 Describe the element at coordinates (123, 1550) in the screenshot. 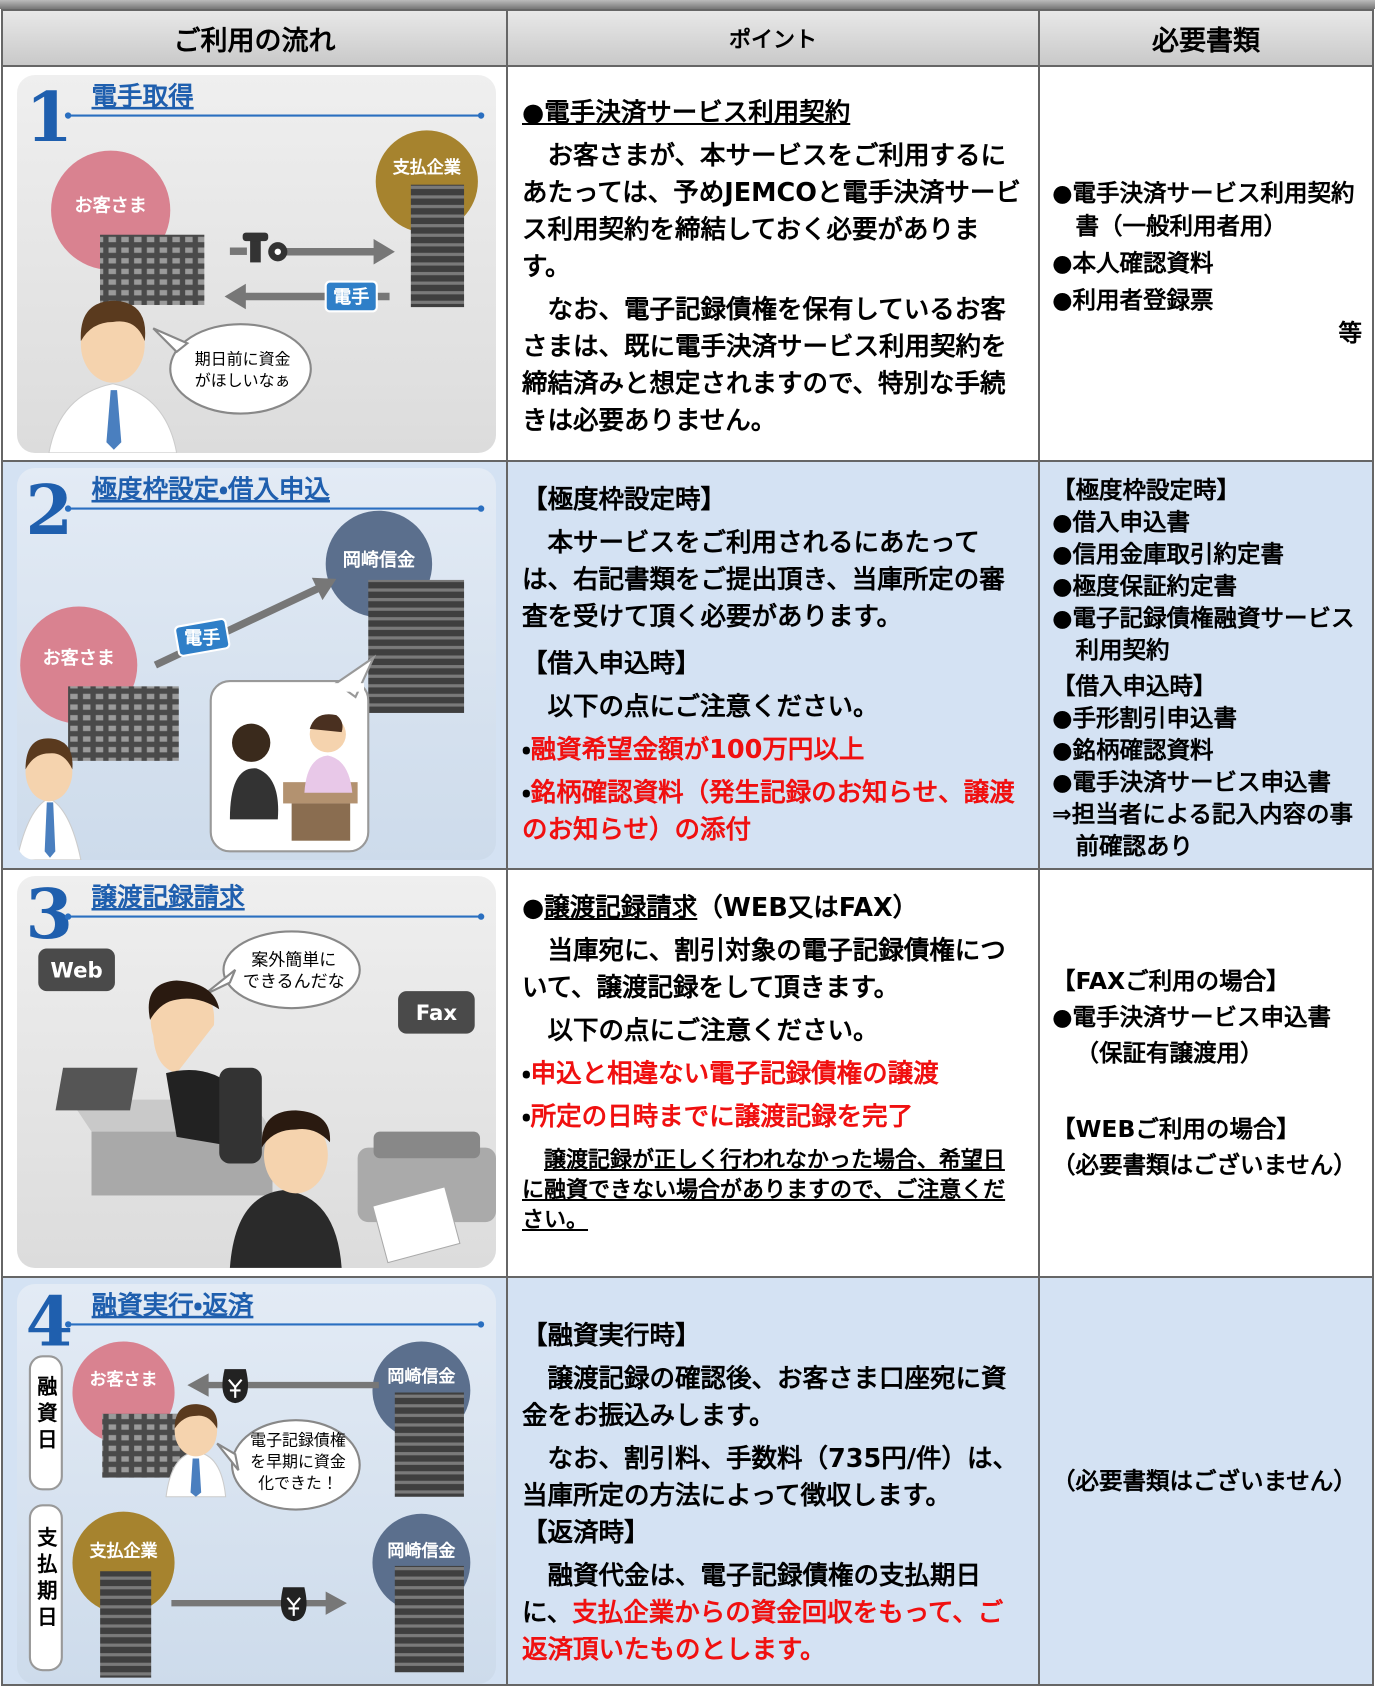

I see `node-label: 支払企業` at that location.